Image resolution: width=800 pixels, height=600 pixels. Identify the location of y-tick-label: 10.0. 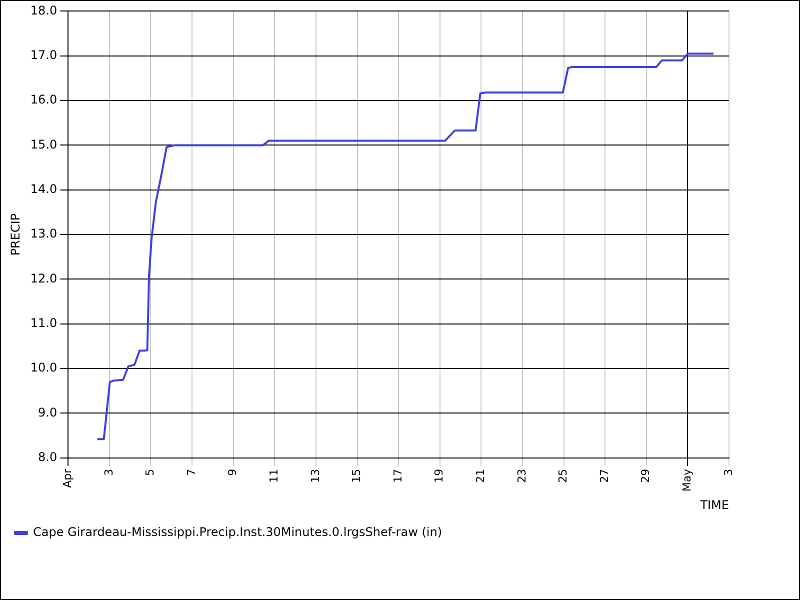
(44, 367).